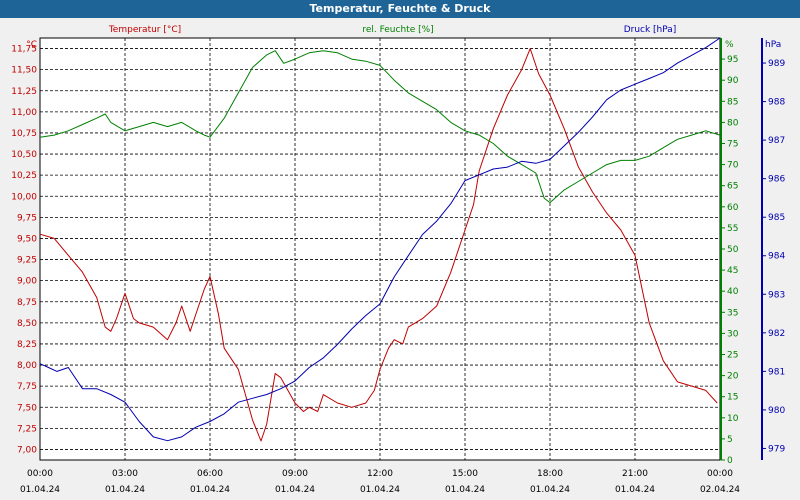 The width and height of the screenshot is (800, 500). I want to click on x-tick-time: 09:00, so click(295, 474).